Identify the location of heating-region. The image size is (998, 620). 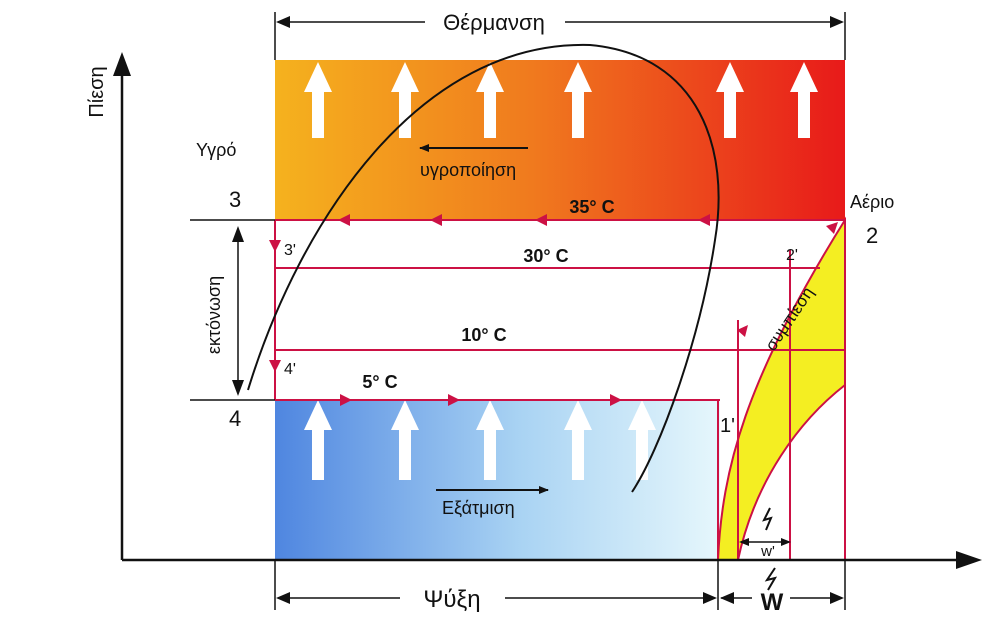
(560, 140).